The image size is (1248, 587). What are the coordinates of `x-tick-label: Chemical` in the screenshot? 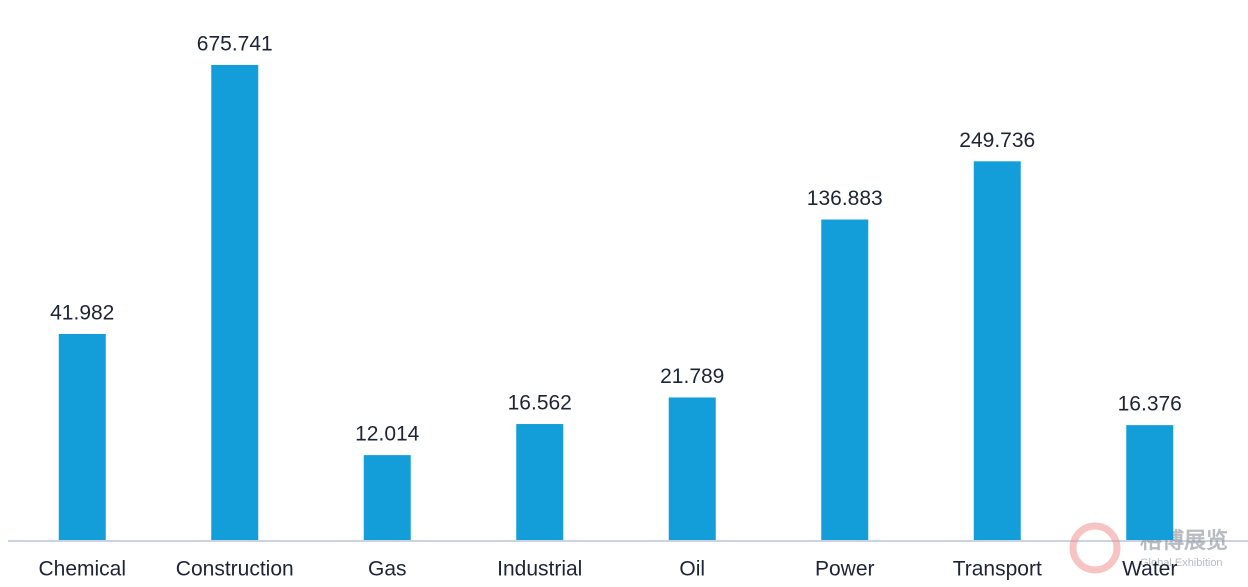 It's located at (82, 569).